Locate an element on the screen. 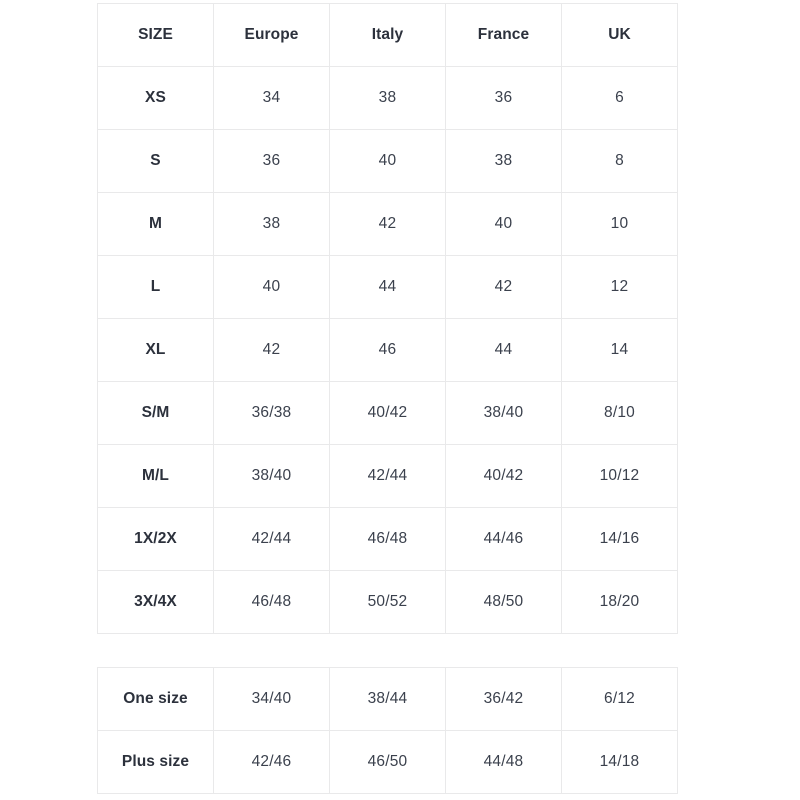 The width and height of the screenshot is (800, 800). cell-3x-4x-france: 48/50 is located at coordinates (503, 602).